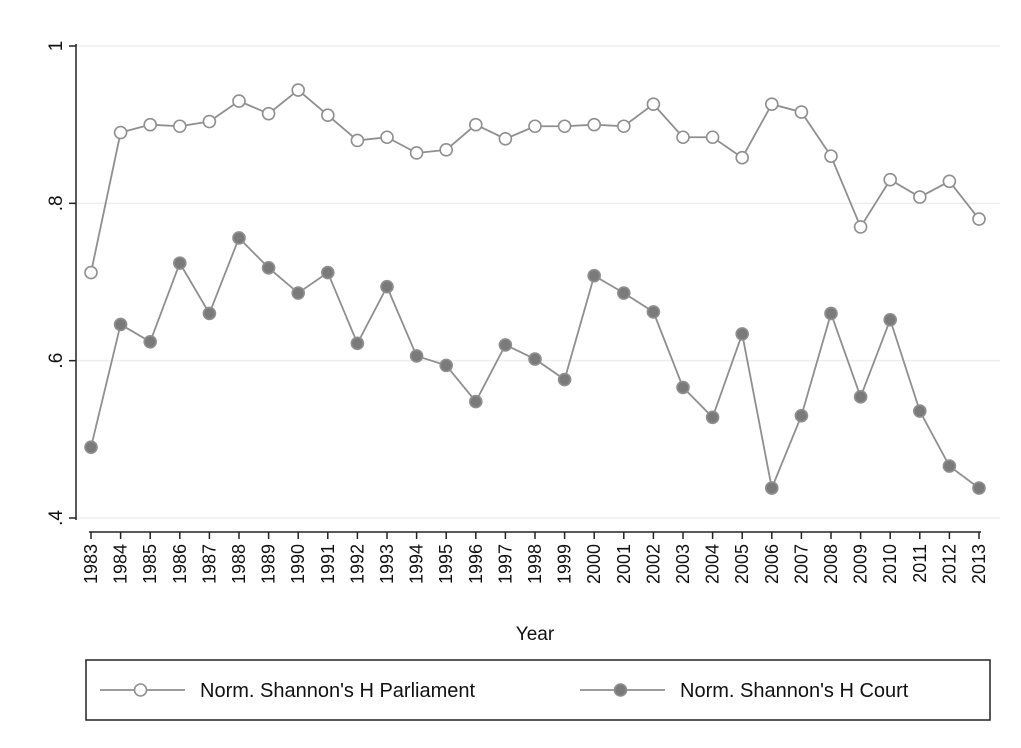 The height and width of the screenshot is (748, 1021). Describe the element at coordinates (772, 564) in the screenshot. I see `x-tick-label: 2006` at that location.